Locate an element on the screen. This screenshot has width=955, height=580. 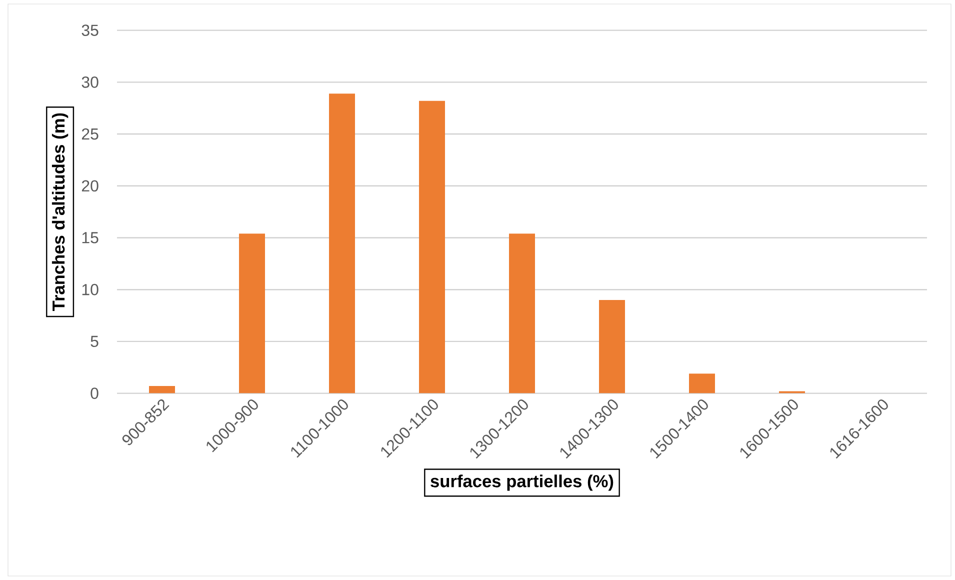
y-tick-label: 20 is located at coordinates (90, 186).